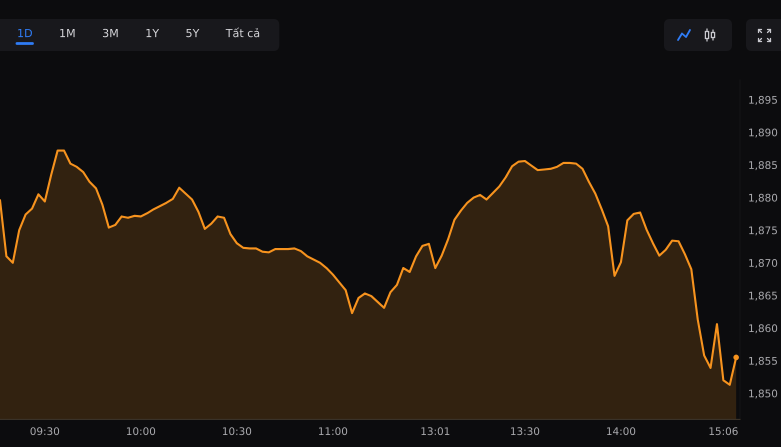  Describe the element at coordinates (763, 165) in the screenshot. I see `y-tick-label: 1,885` at that location.